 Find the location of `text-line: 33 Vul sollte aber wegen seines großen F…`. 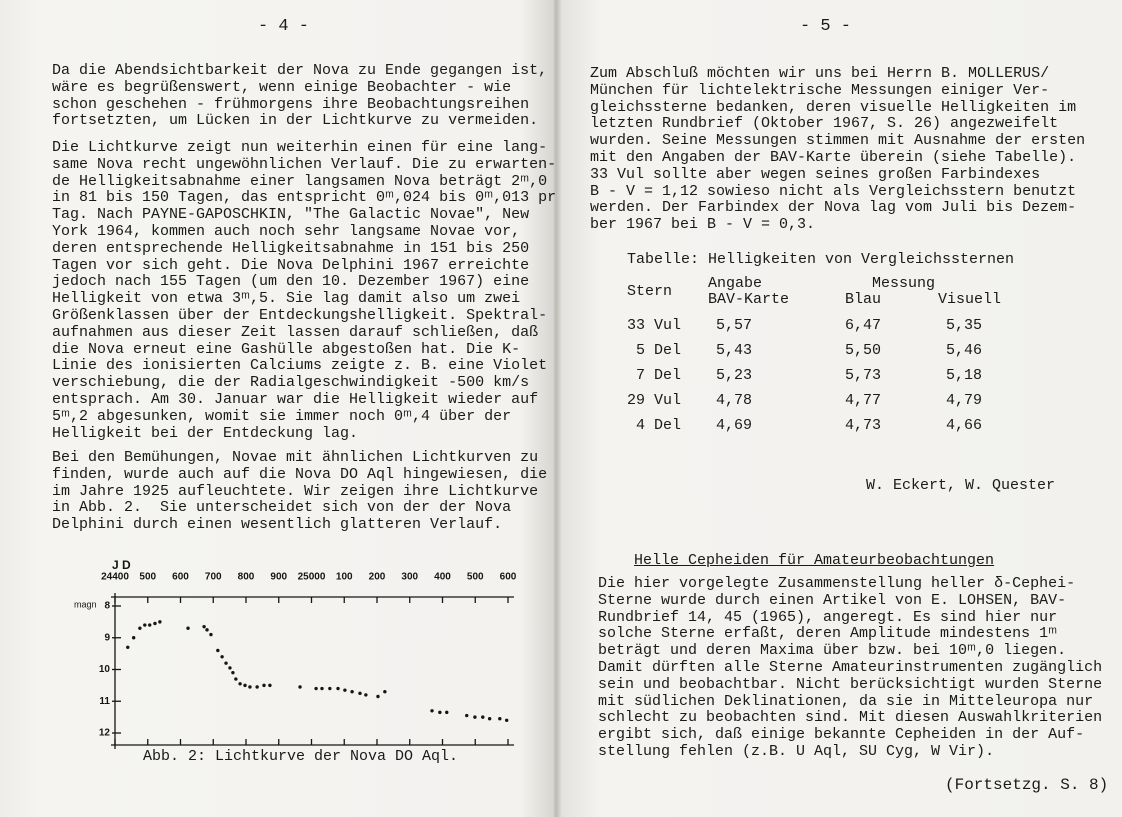

text-line: 33 Vul sollte aber wegen seines großen F… is located at coordinates (815, 174).